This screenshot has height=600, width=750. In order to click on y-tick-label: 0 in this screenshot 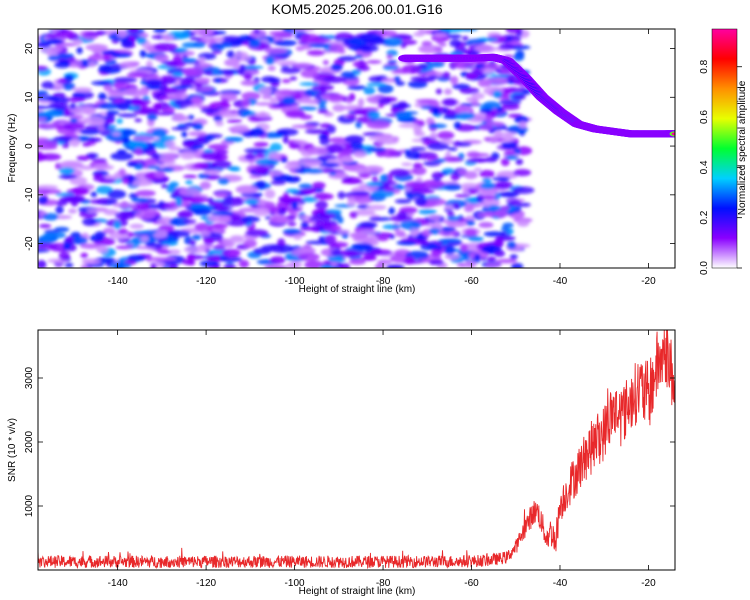, I will do `click(29, 146)`.